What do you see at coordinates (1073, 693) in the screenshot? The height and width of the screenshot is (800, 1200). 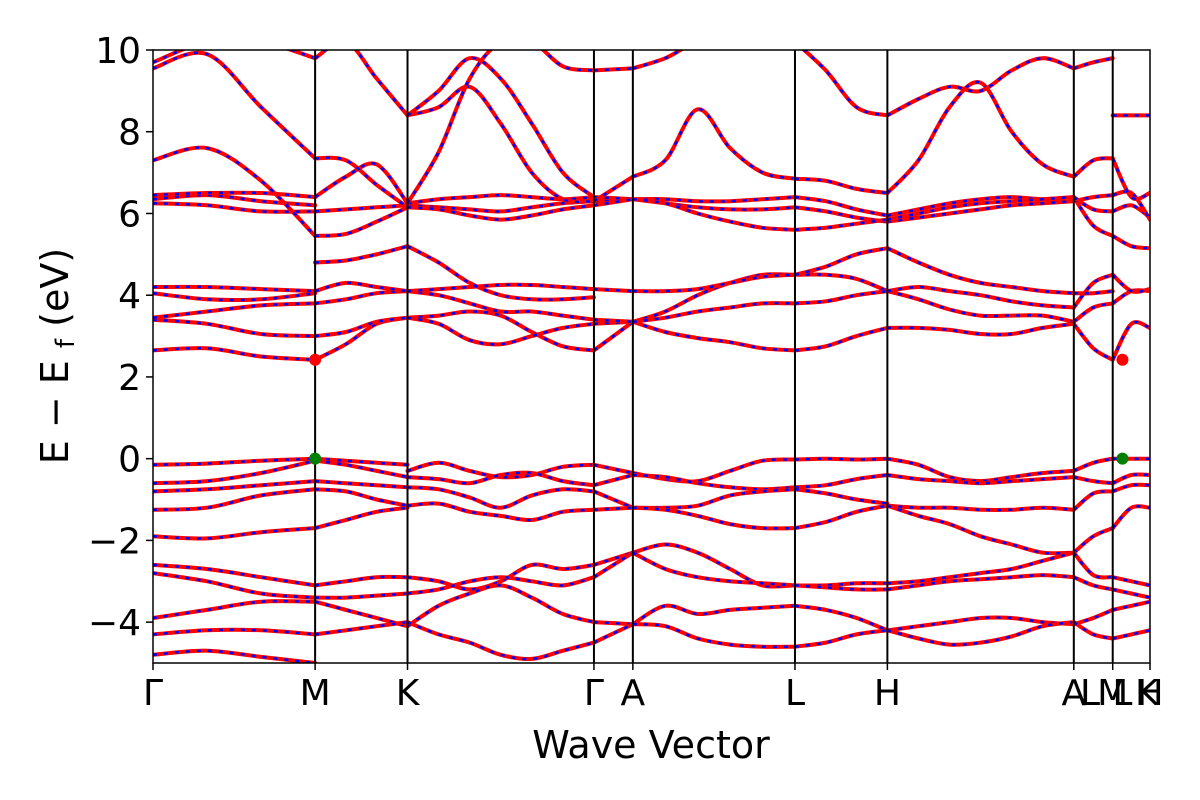 I see `x-tick-label-7: A` at bounding box center [1073, 693].